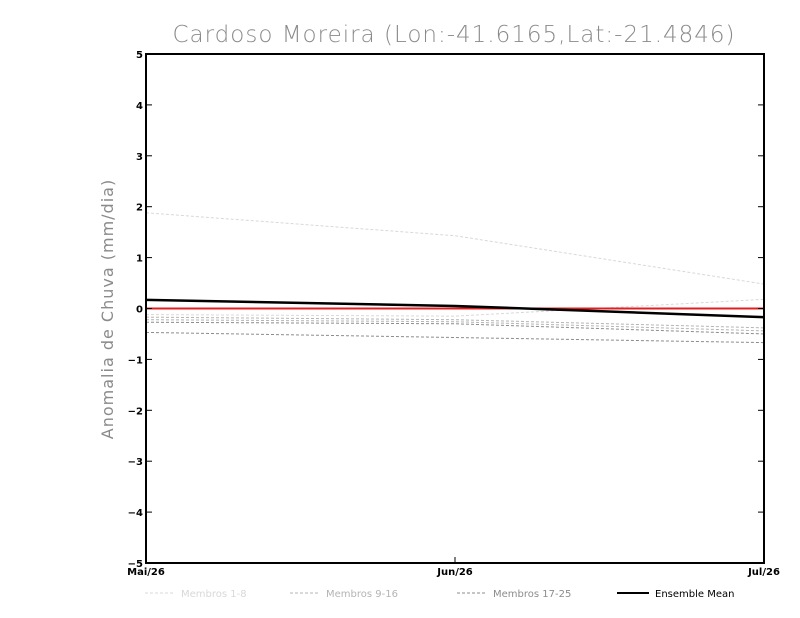 The height and width of the screenshot is (618, 800). What do you see at coordinates (107, 309) in the screenshot?
I see `y-axis-label: Anomalia de Chuva (mm/dia)` at bounding box center [107, 309].